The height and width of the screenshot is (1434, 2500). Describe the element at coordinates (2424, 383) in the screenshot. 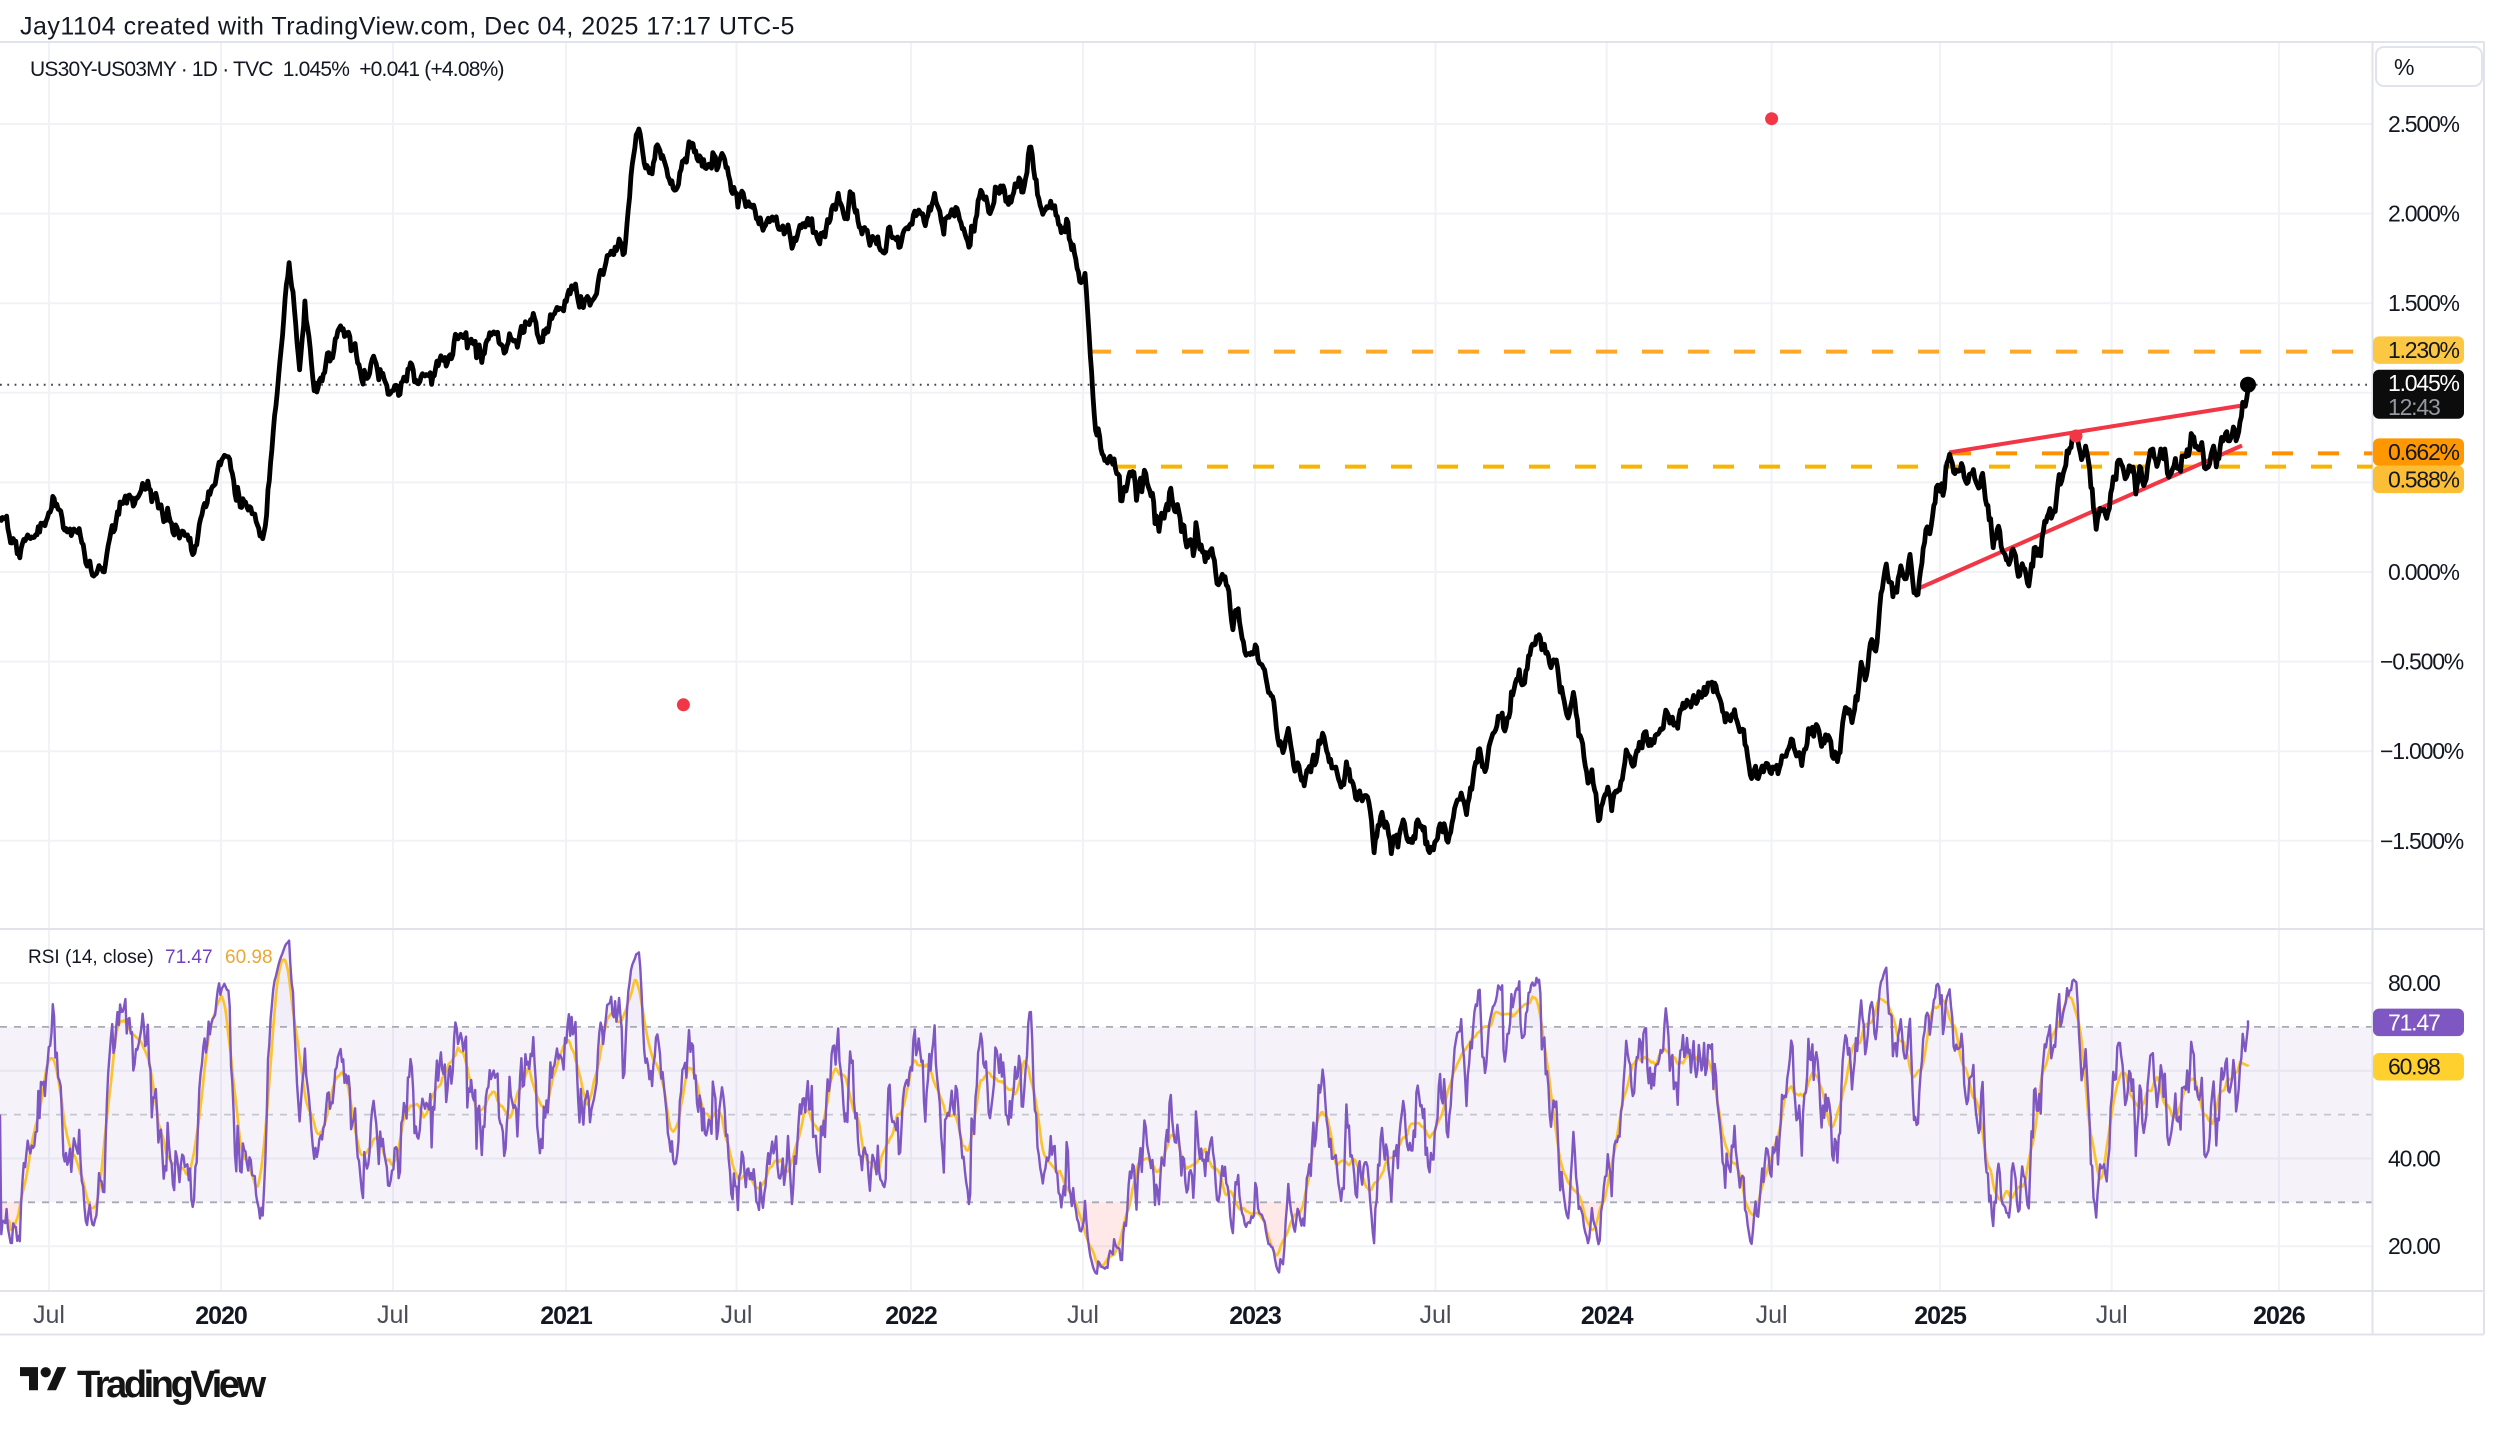

I see `svg-text: 1.045%` at that location.